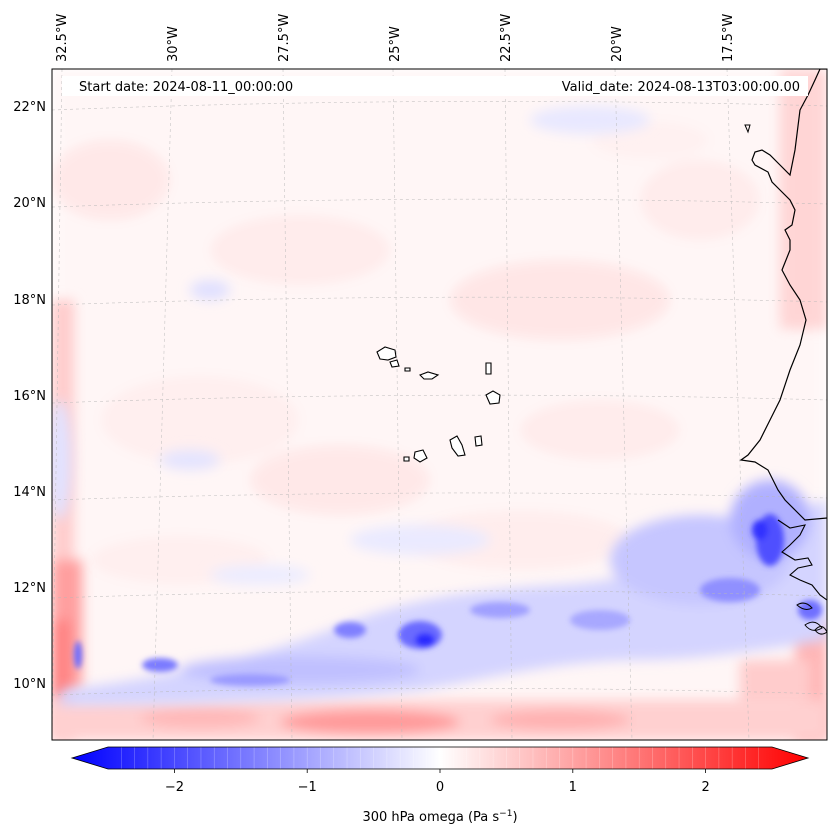  I want to click on colorbar-level-lines, so click(440, 758).